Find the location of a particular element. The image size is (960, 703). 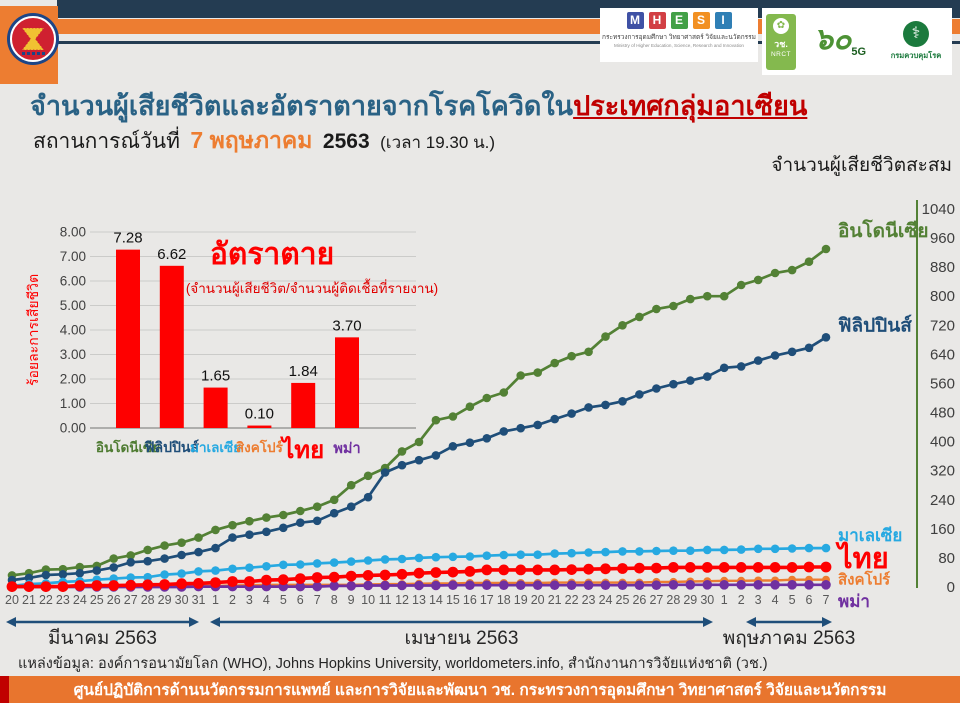

series-label-1: ฟิลิปปินส์ is located at coordinates (875, 325).